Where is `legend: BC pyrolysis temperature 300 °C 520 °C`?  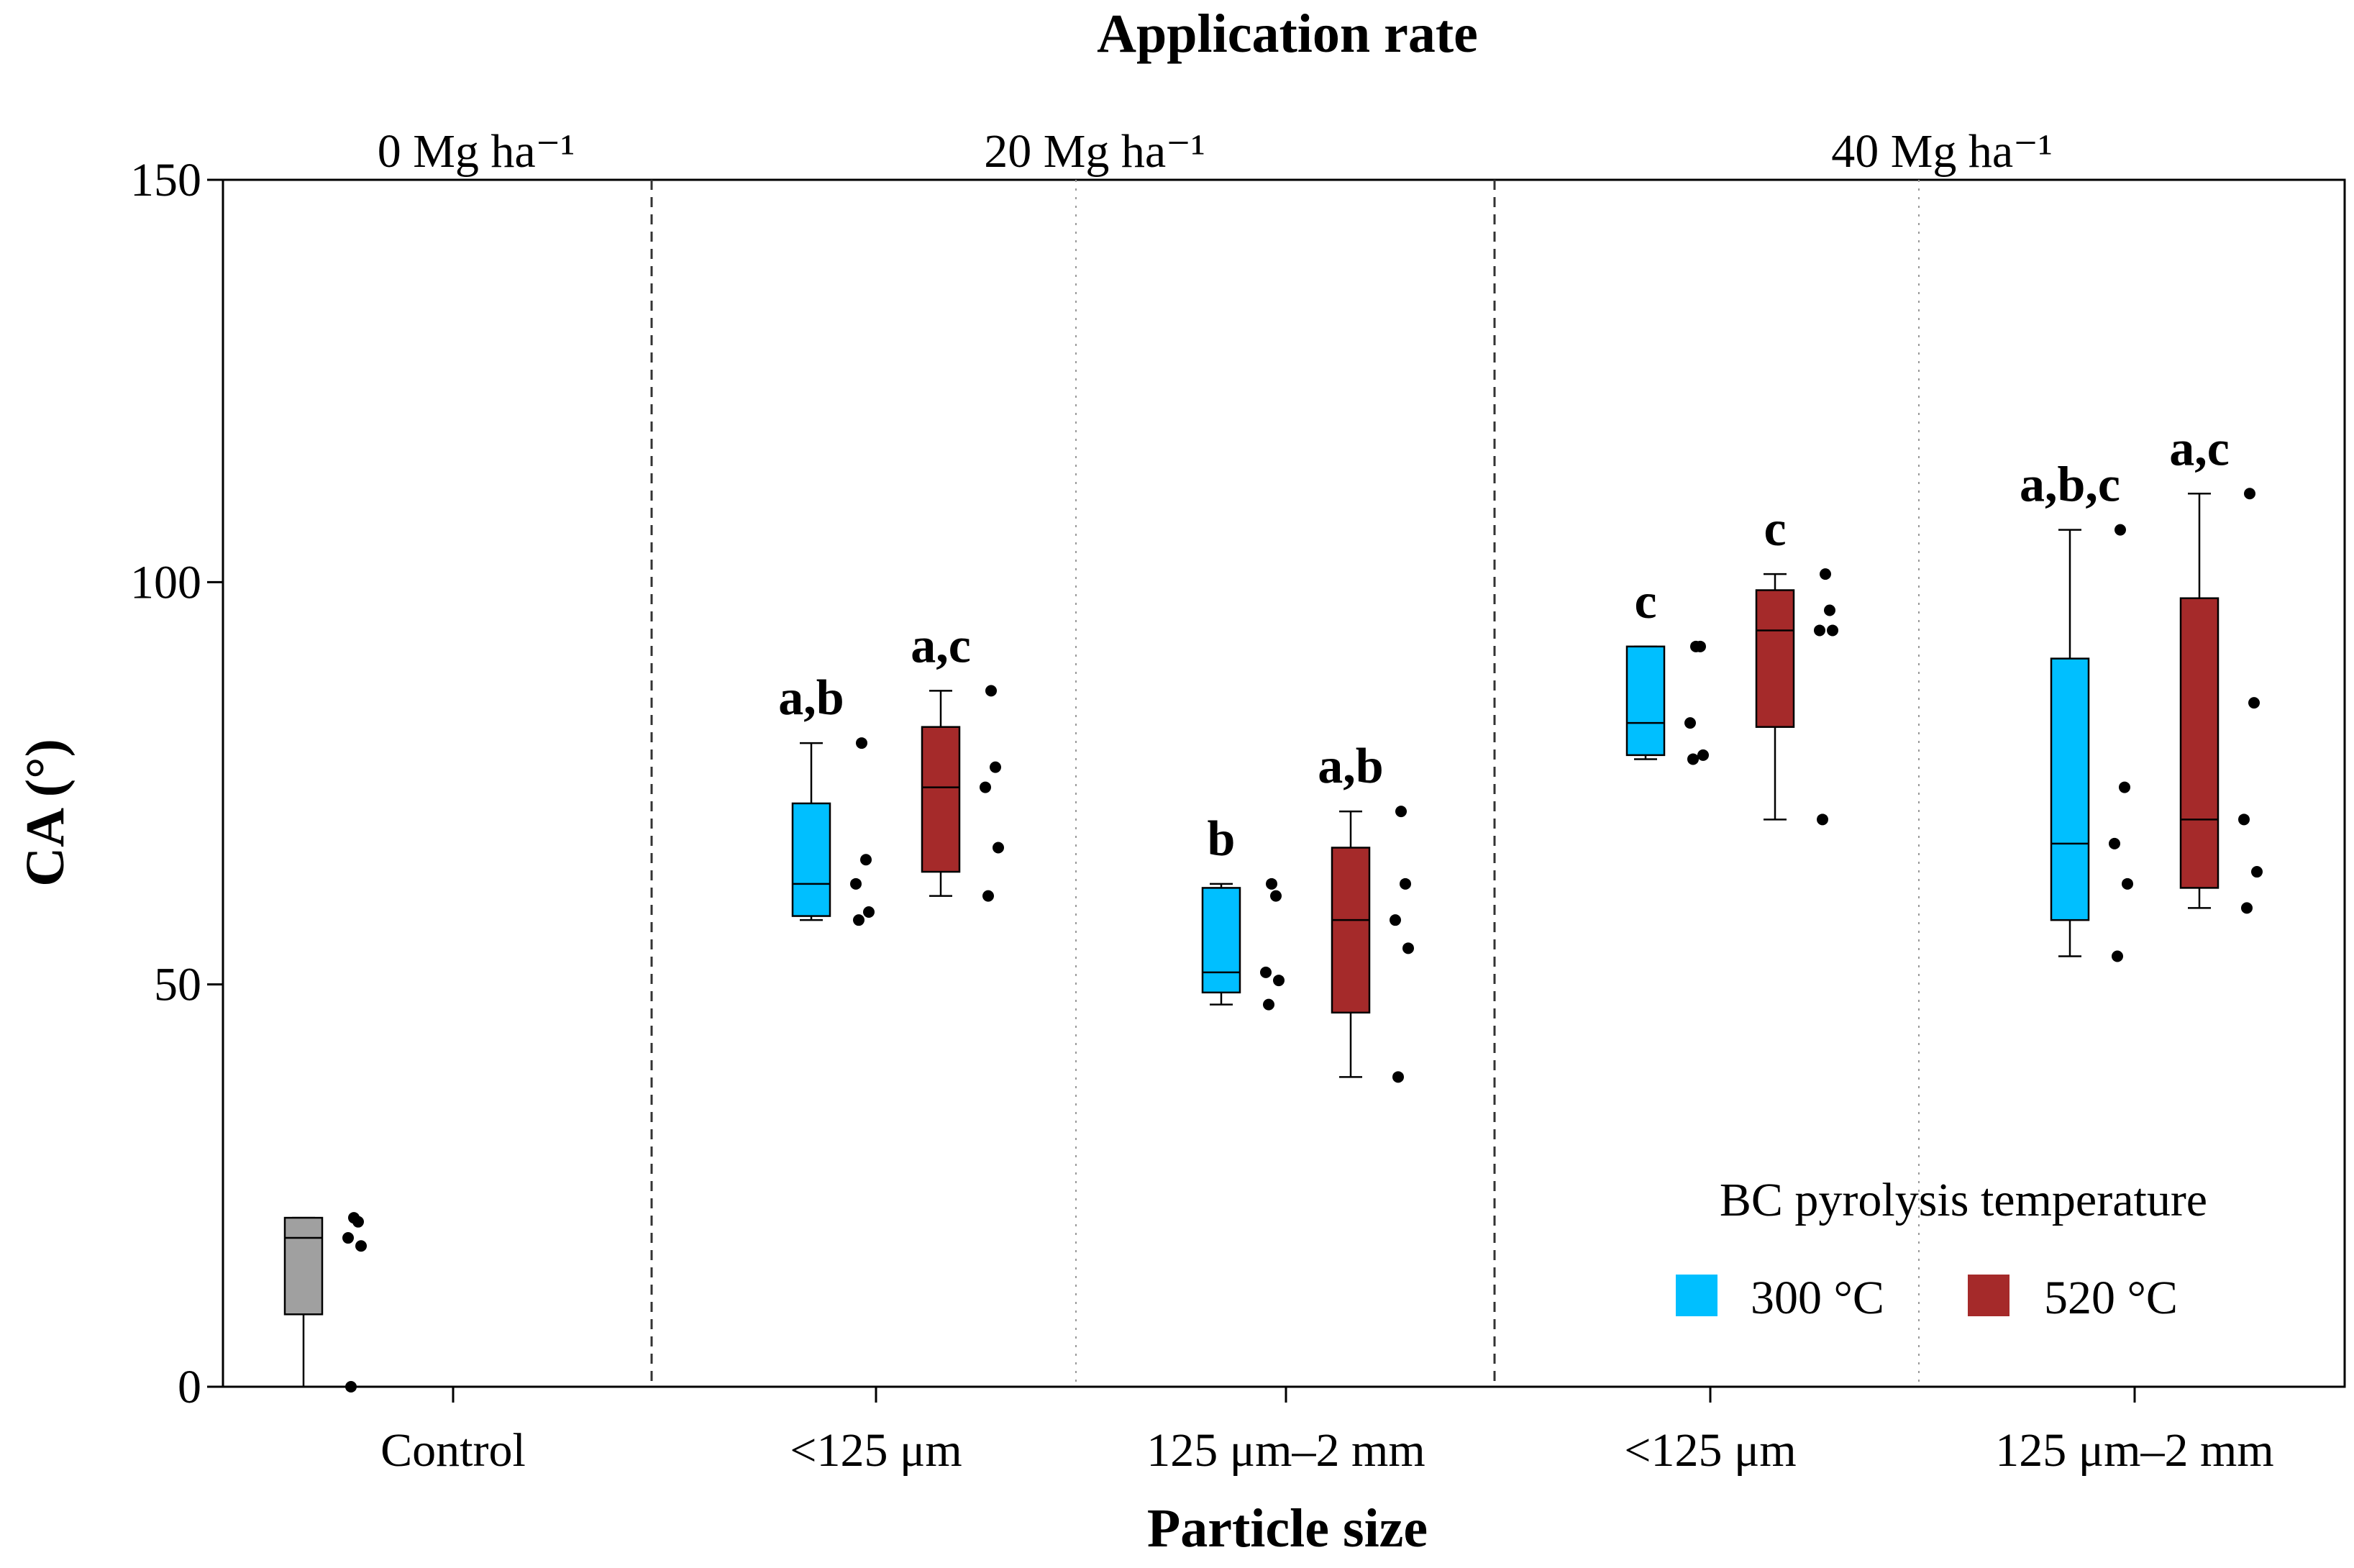 legend: BC pyrolysis temperature 300 °C 520 °C is located at coordinates (1942, 1249).